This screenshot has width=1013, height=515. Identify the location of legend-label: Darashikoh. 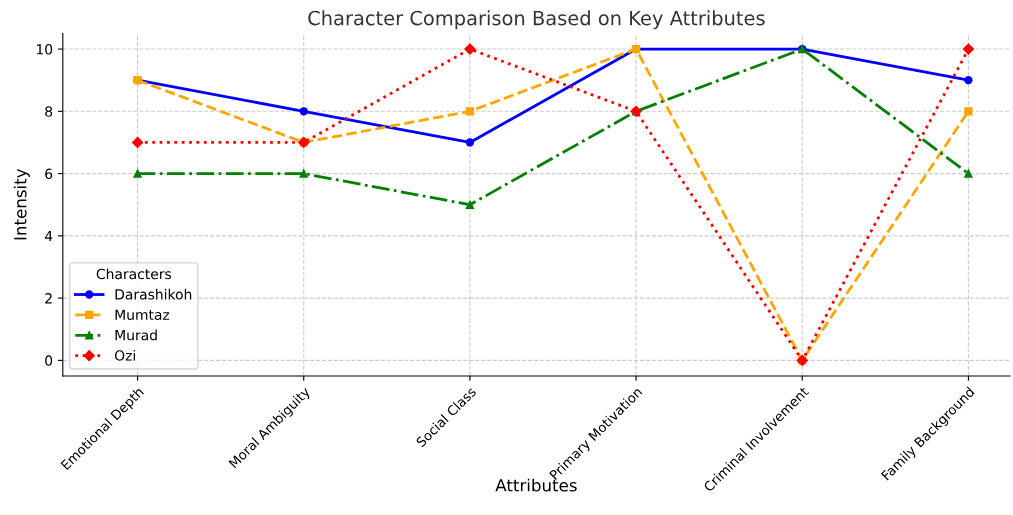
(153, 294).